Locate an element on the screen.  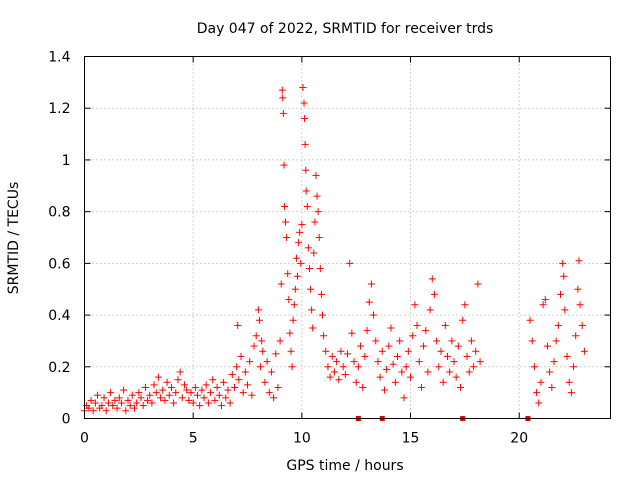
x-tick-label: 20 is located at coordinates (519, 439).